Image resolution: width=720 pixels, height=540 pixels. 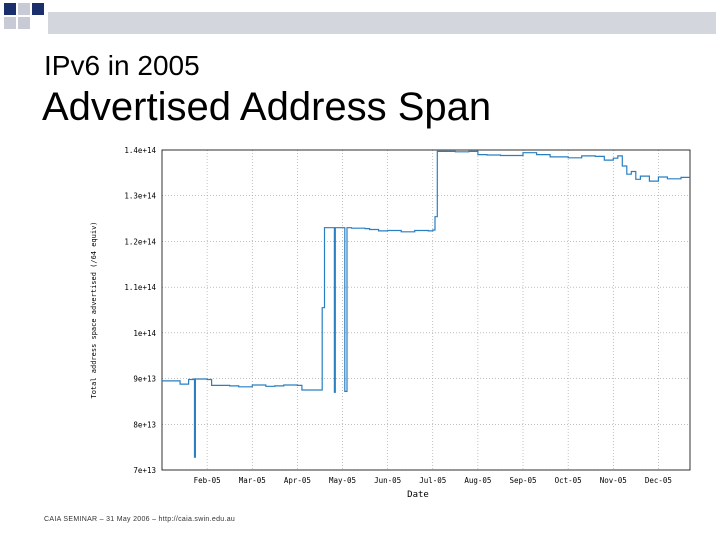 What do you see at coordinates (144, 424) in the screenshot?
I see `y-tick-label: 8e+13` at bounding box center [144, 424].